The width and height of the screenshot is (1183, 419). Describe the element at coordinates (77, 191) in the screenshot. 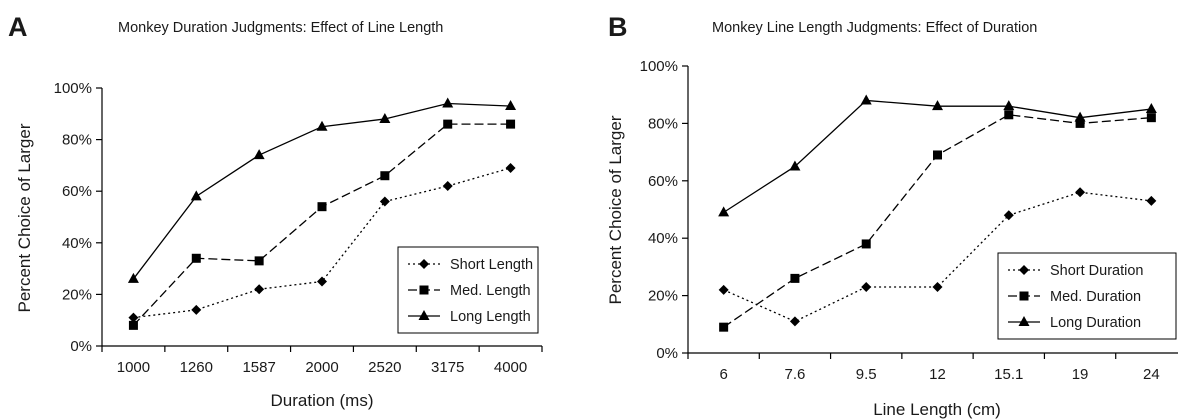

I see `y-tick-label-a: 60%` at that location.